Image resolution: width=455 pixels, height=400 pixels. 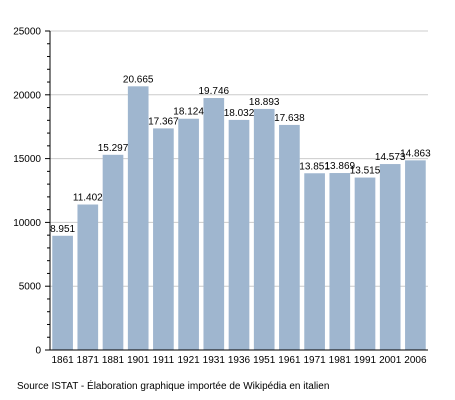 I want to click on value-label-1931: 19.746, so click(x=214, y=91).